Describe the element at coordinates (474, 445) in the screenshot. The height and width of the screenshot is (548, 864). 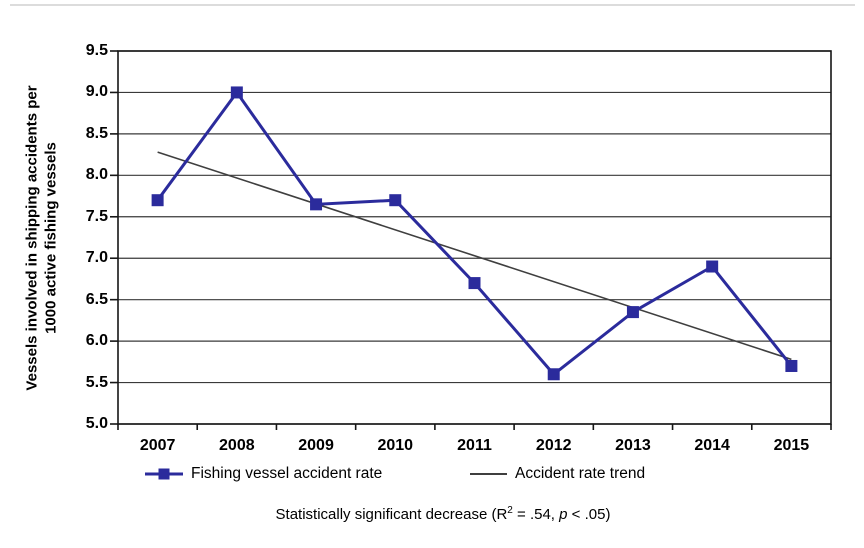
I see `x-tick-label: 2011` at that location.